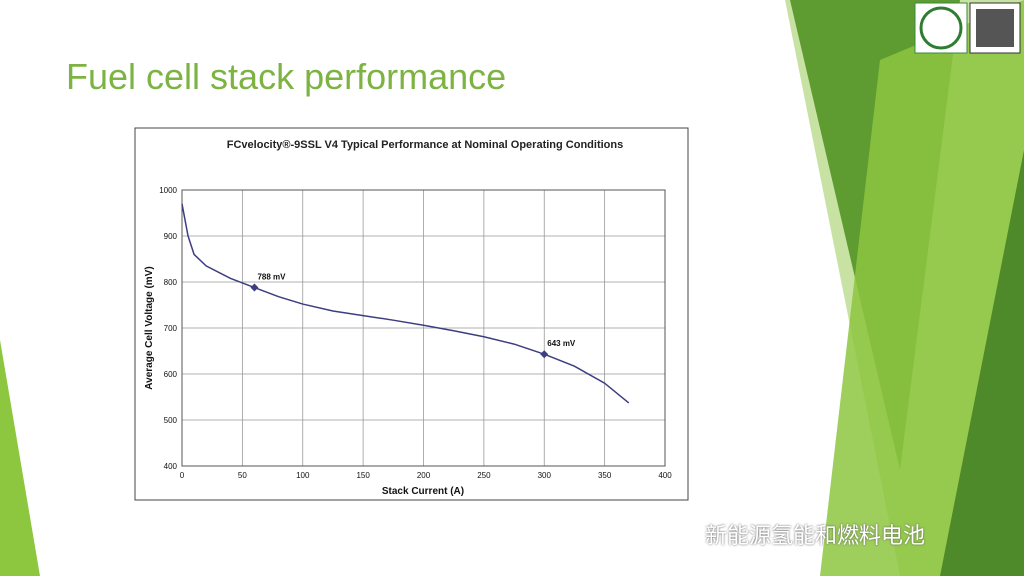 This screenshot has height=576, width=1024. What do you see at coordinates (545, 475) in the screenshot?
I see `x-tick-label: 300` at bounding box center [545, 475].